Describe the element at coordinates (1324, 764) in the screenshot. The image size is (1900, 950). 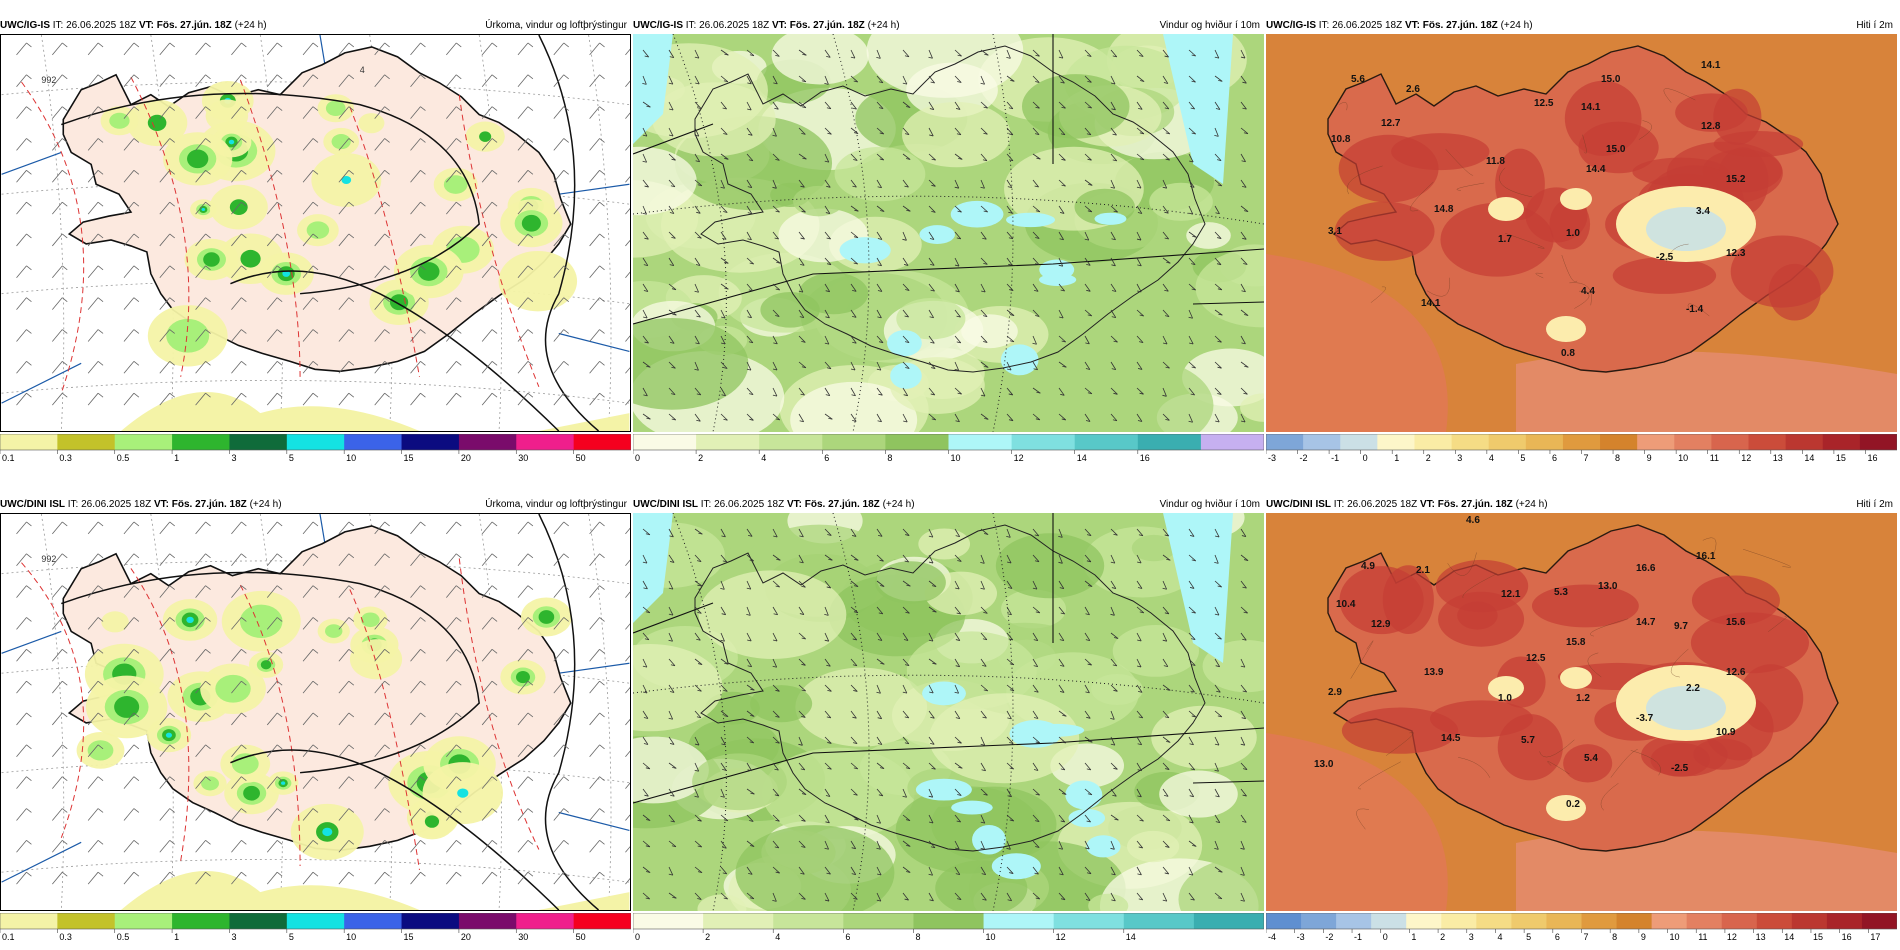
I see `temperature-value-label: 13.0` at that location.